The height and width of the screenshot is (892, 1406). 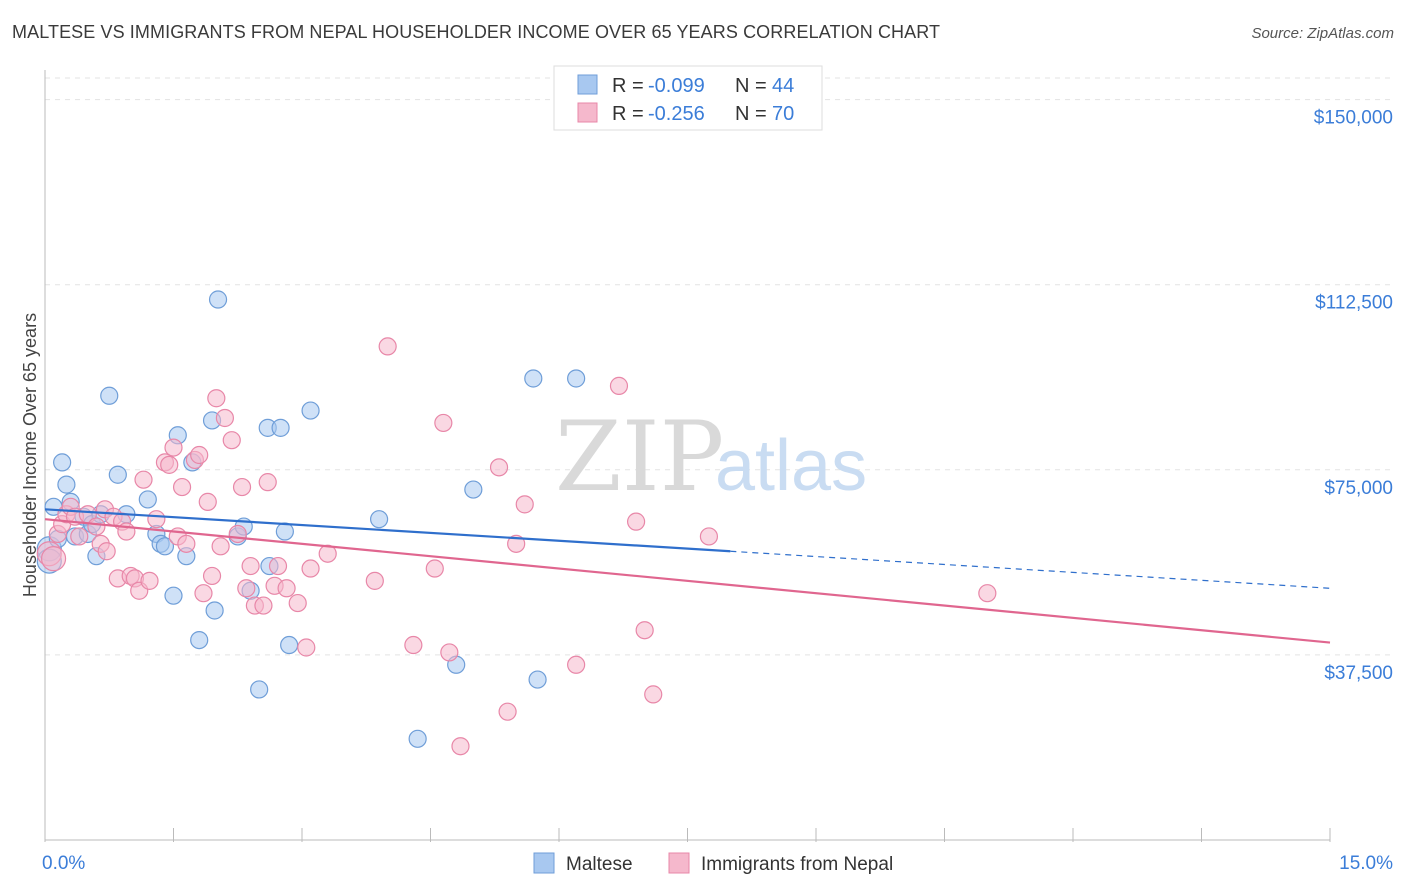 I want to click on legend-label-maltese: Maltese, so click(x=599, y=864).